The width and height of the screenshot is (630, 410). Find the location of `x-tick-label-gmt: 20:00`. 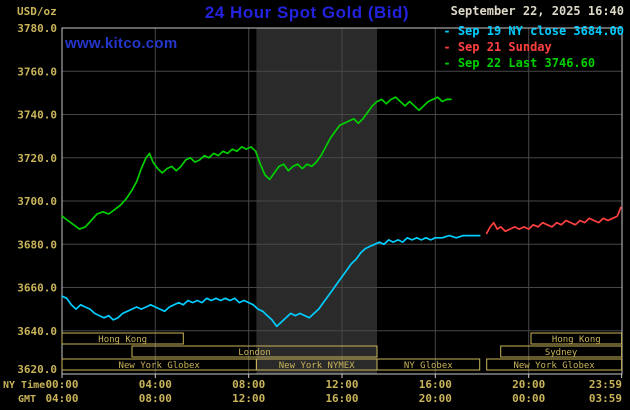

x-tick-label-gmt: 20:00 is located at coordinates (435, 398).